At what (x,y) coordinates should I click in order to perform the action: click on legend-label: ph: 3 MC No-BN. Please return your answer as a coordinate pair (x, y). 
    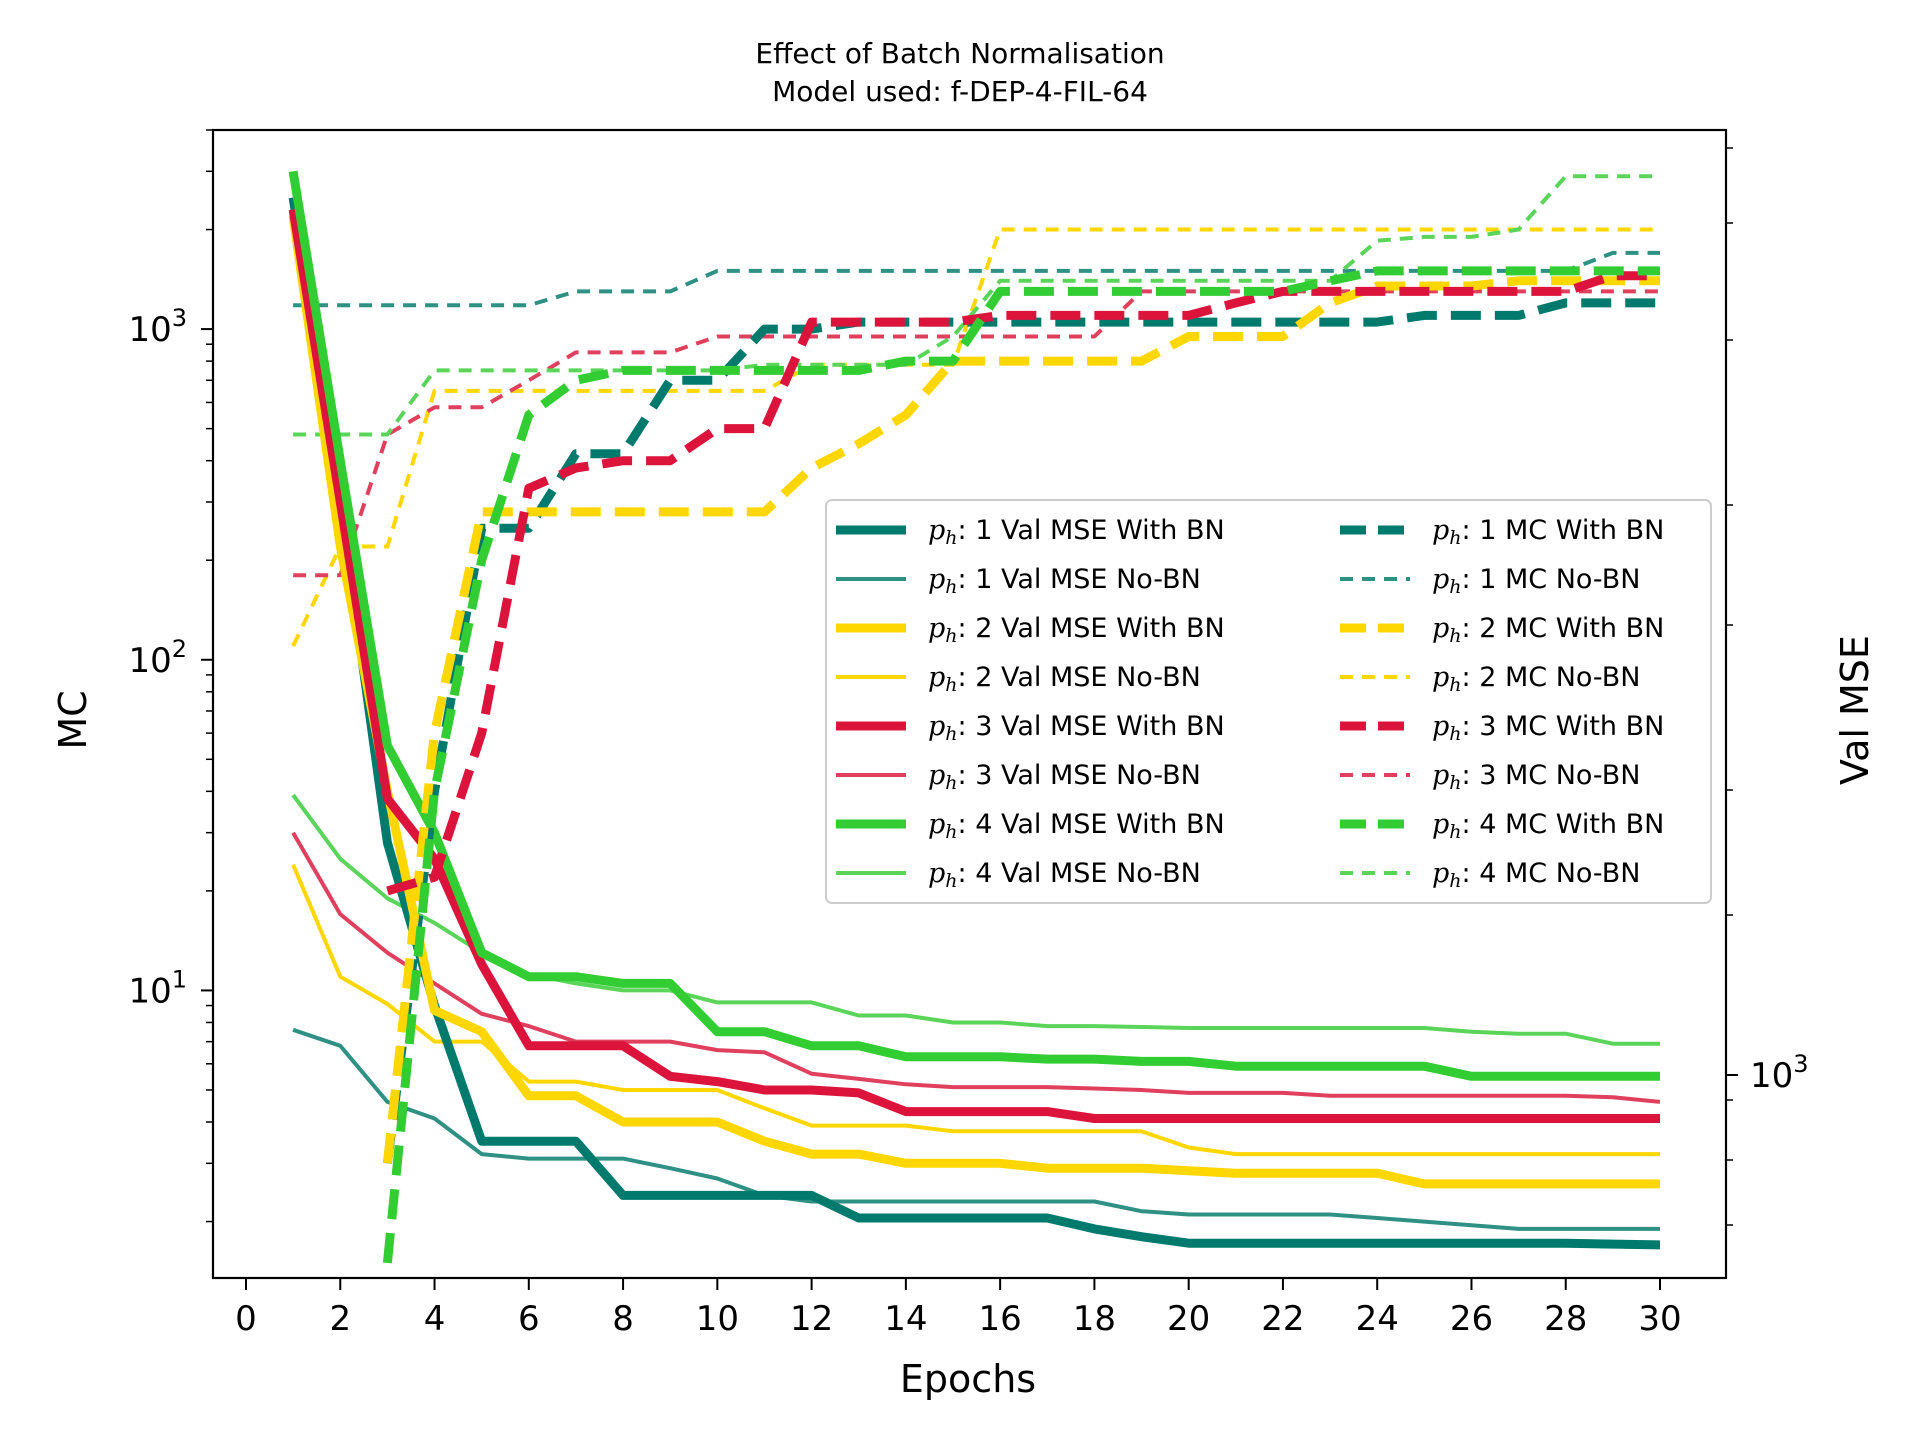
    Looking at the image, I should click on (1536, 777).